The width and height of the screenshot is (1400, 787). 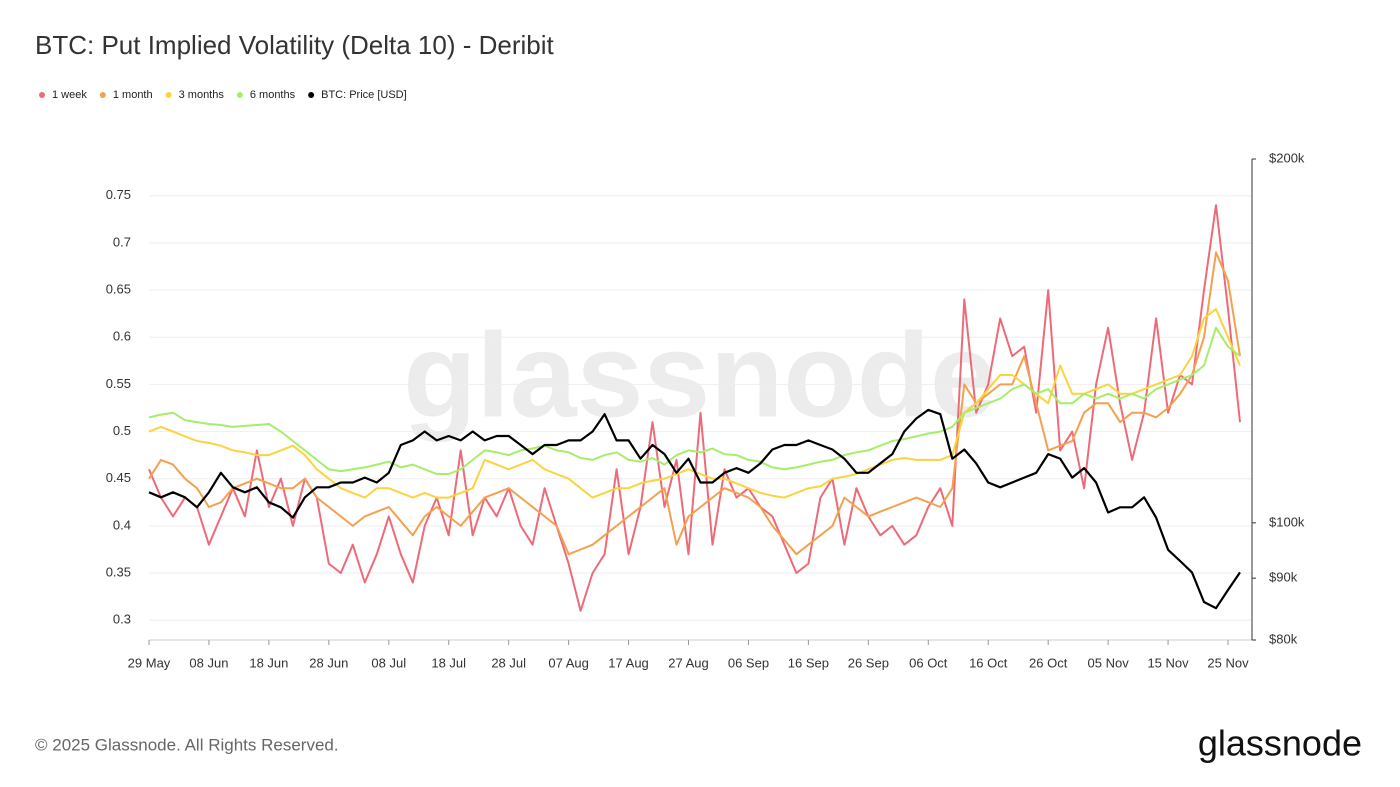 What do you see at coordinates (118, 477) in the screenshot?
I see `y-tick-label: 0.45` at bounding box center [118, 477].